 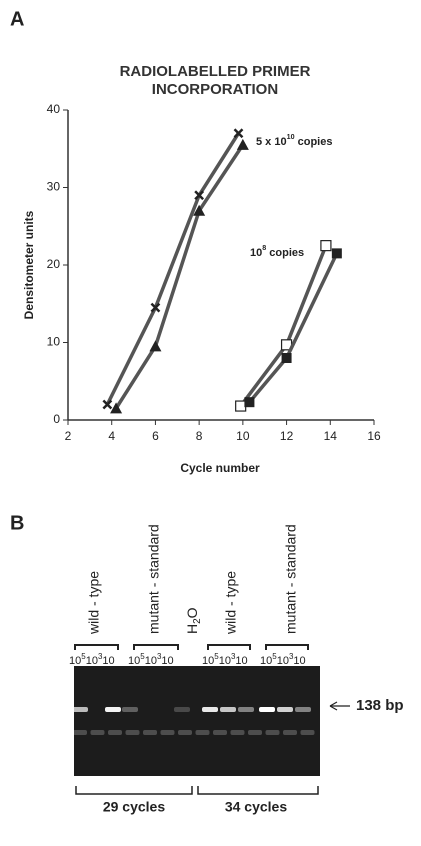 What do you see at coordinates (17, 523) in the screenshot?
I see `panel-label: B` at bounding box center [17, 523].